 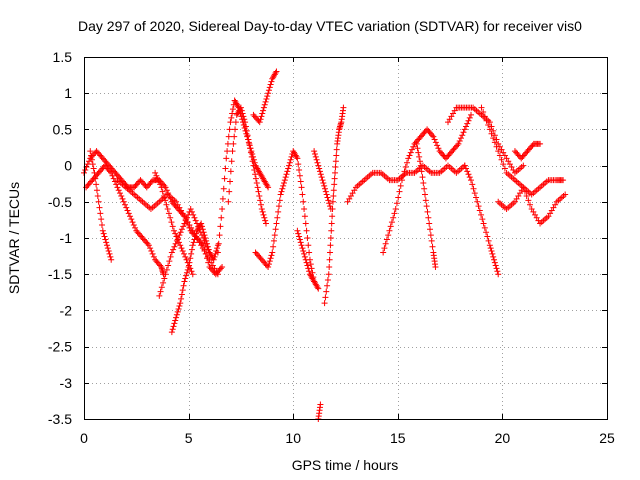 What do you see at coordinates (63, 57) in the screenshot?
I see `y-tick-label: 1.5` at bounding box center [63, 57].